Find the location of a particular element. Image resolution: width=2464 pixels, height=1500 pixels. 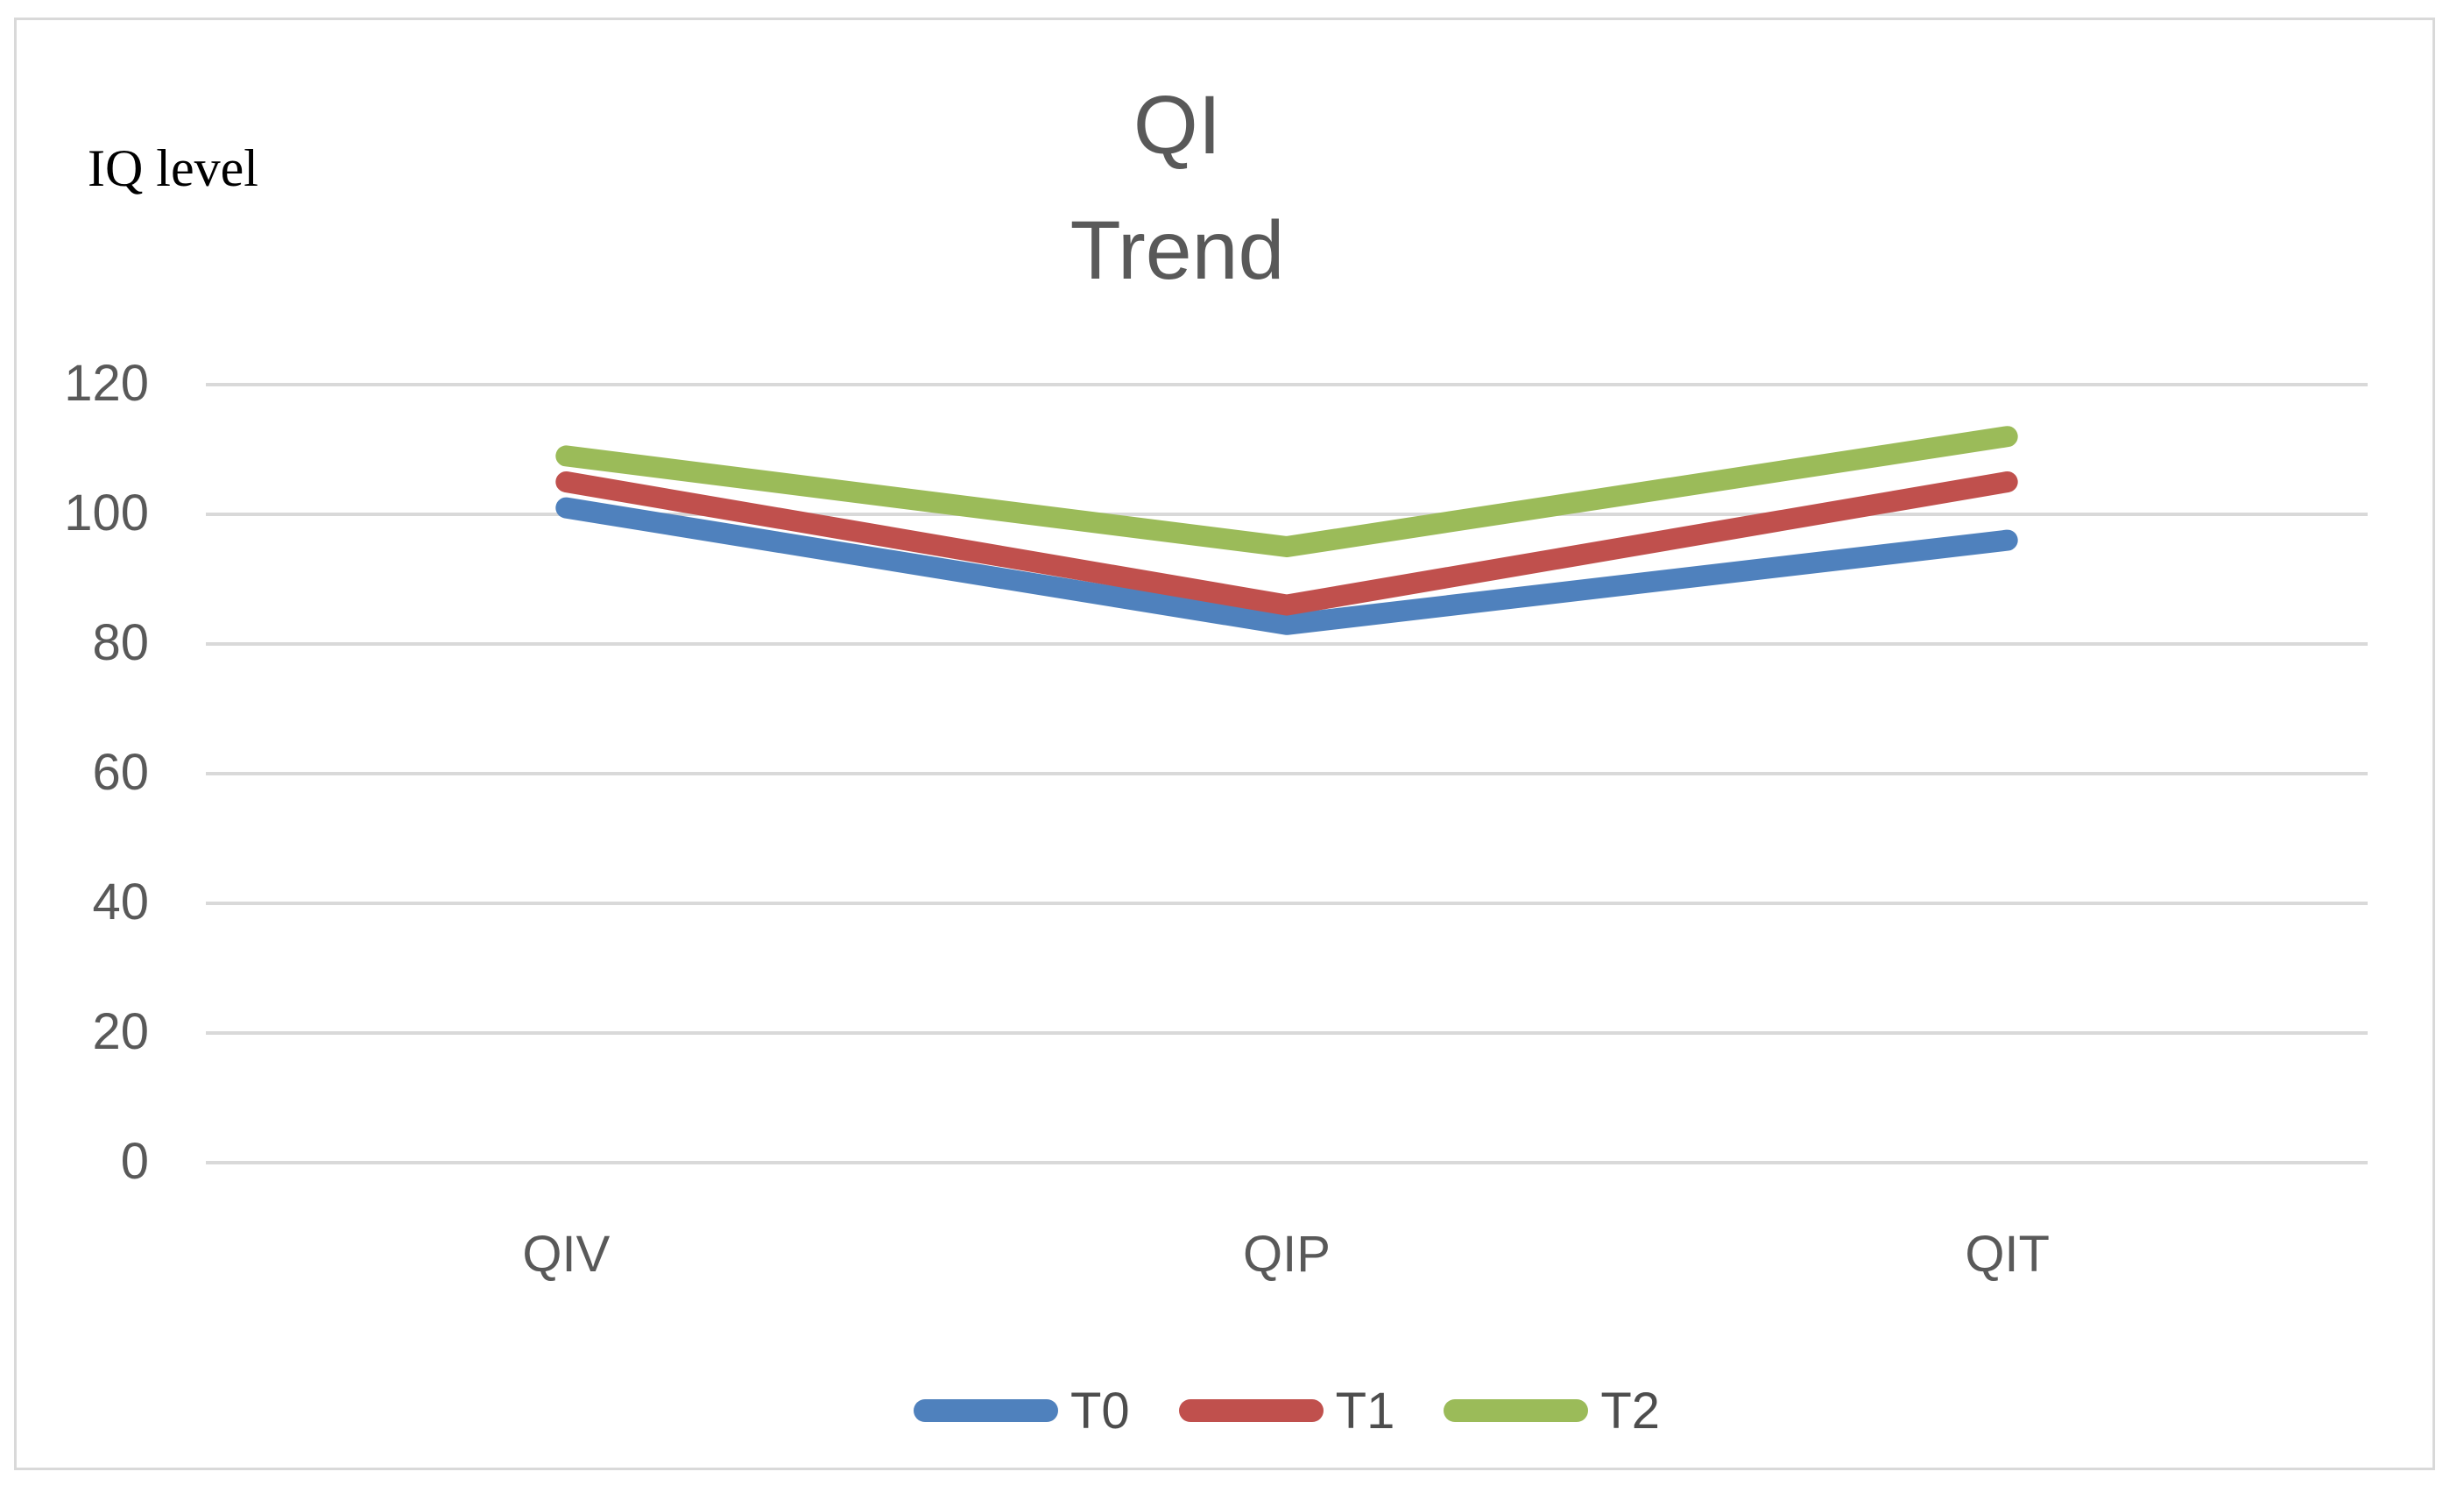

series-line-T0 is located at coordinates (1286, 566).